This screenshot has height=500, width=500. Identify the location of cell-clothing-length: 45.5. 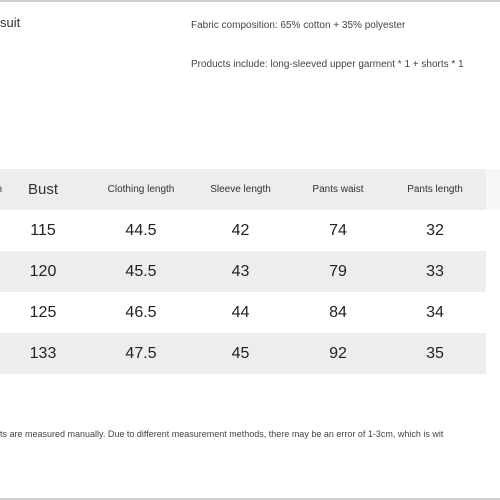
(141, 271).